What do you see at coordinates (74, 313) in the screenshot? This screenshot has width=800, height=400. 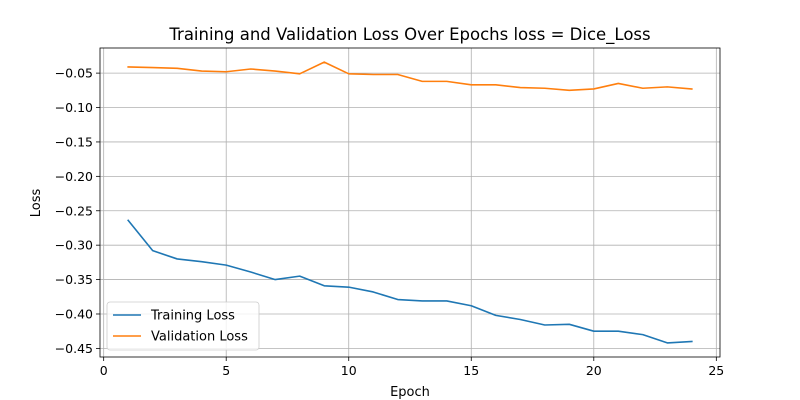 I see `y-tick-label: −0.40` at bounding box center [74, 313].